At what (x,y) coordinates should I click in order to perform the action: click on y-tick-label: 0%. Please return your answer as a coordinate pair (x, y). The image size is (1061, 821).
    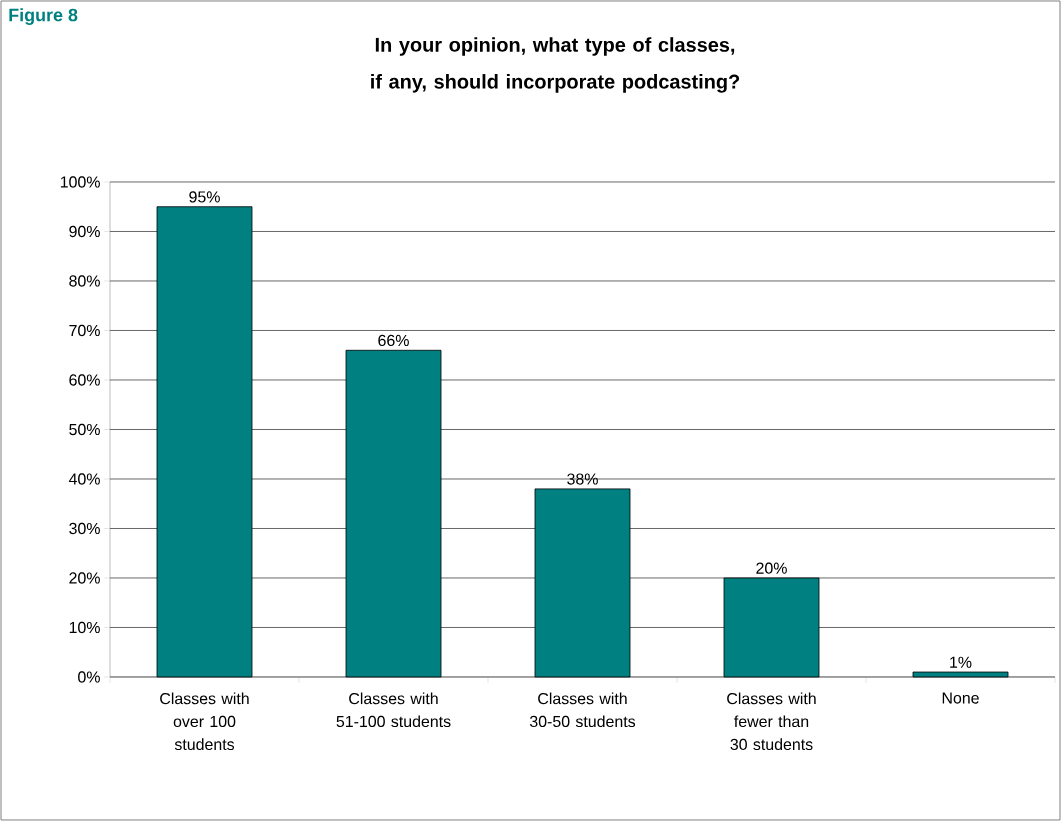
    Looking at the image, I should click on (89, 677).